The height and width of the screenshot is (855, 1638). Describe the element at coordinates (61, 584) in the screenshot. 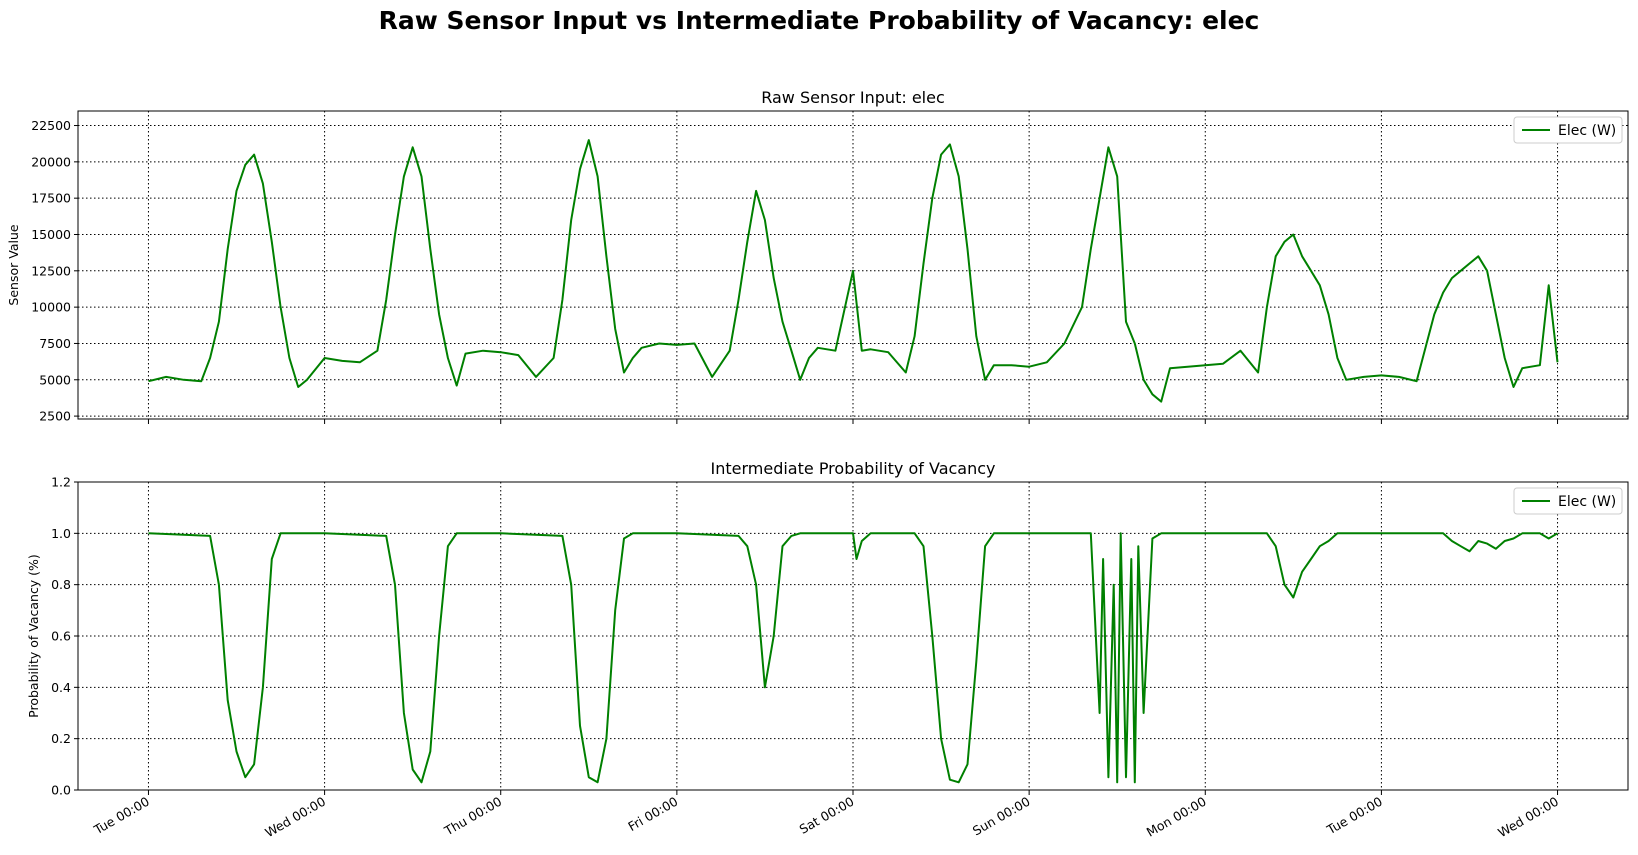

I see `vacancy-y-tick-label: 0.8` at that location.